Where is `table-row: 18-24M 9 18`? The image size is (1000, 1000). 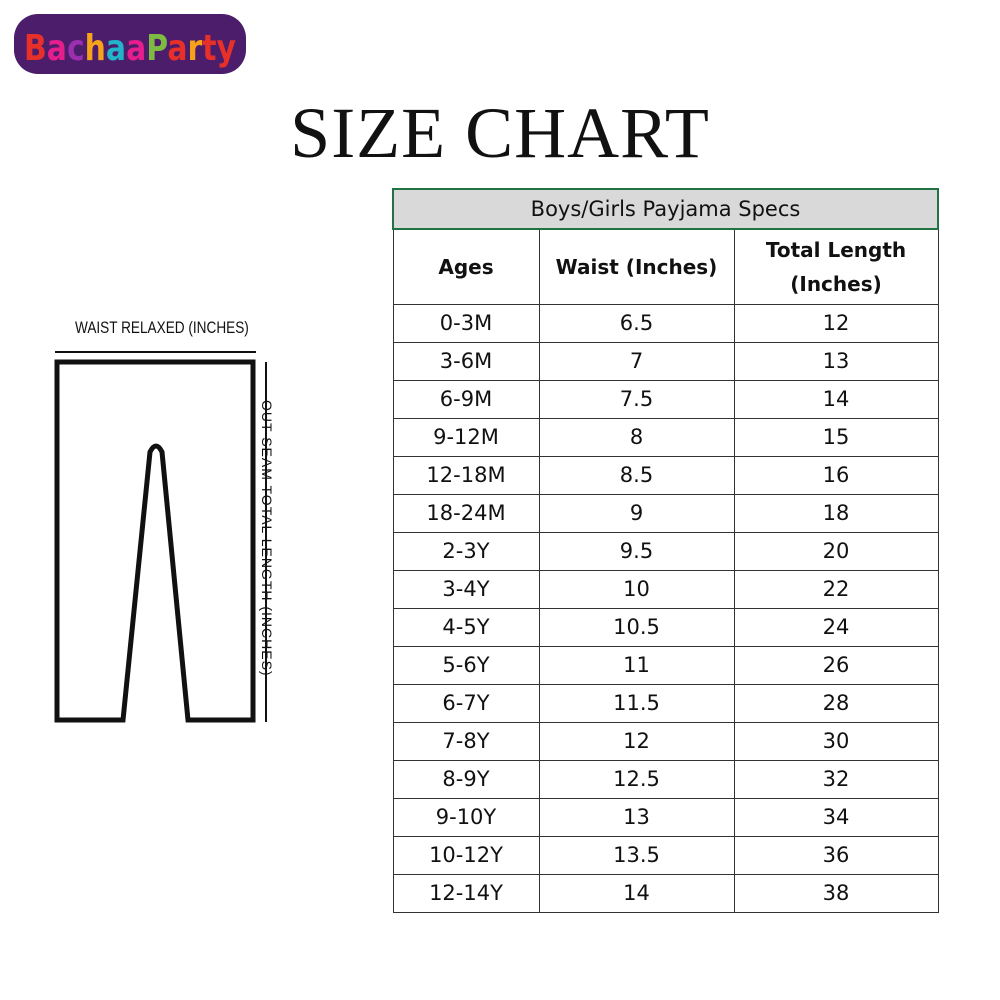 table-row: 18-24M 9 18 is located at coordinates (665, 513).